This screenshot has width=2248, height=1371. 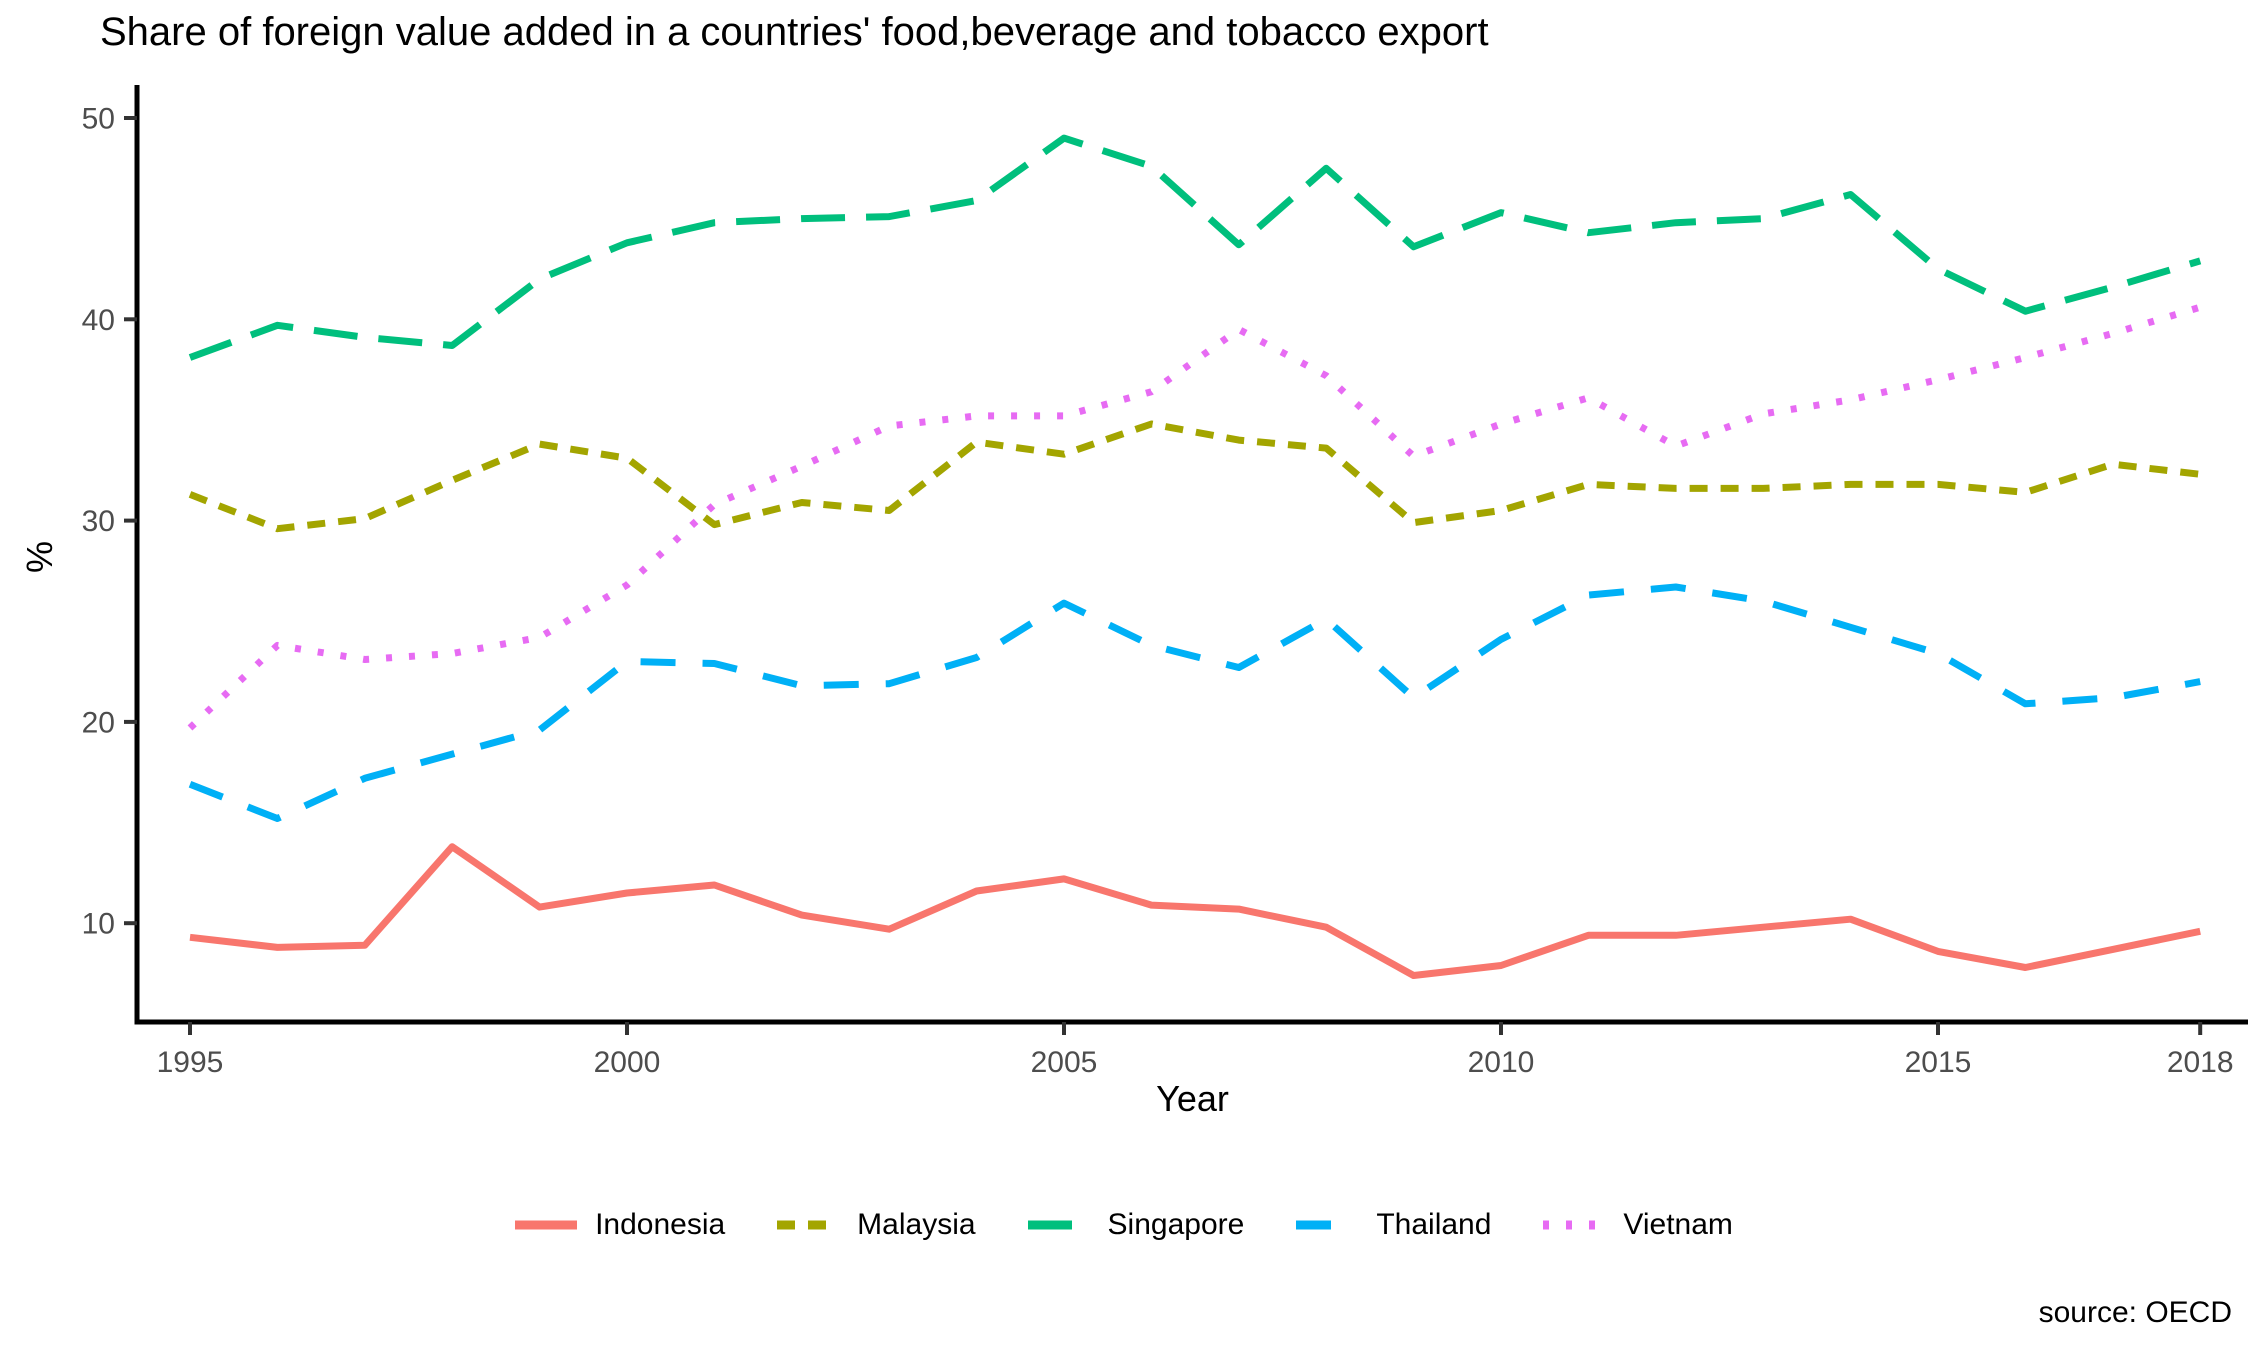 I want to click on legend-label: Indonesia, so click(x=660, y=1224).